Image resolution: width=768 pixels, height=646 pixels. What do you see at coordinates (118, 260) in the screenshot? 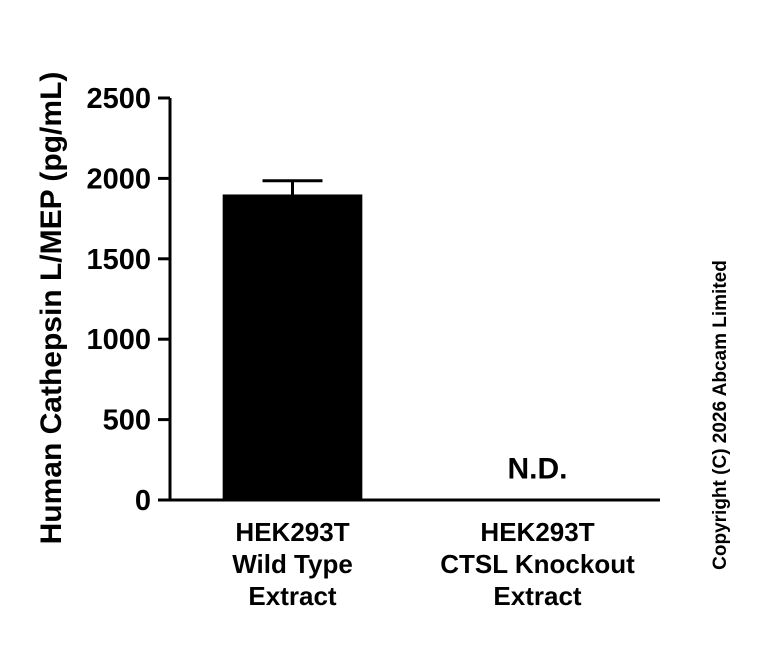
I see `y-tick-label: 1500` at bounding box center [118, 260].